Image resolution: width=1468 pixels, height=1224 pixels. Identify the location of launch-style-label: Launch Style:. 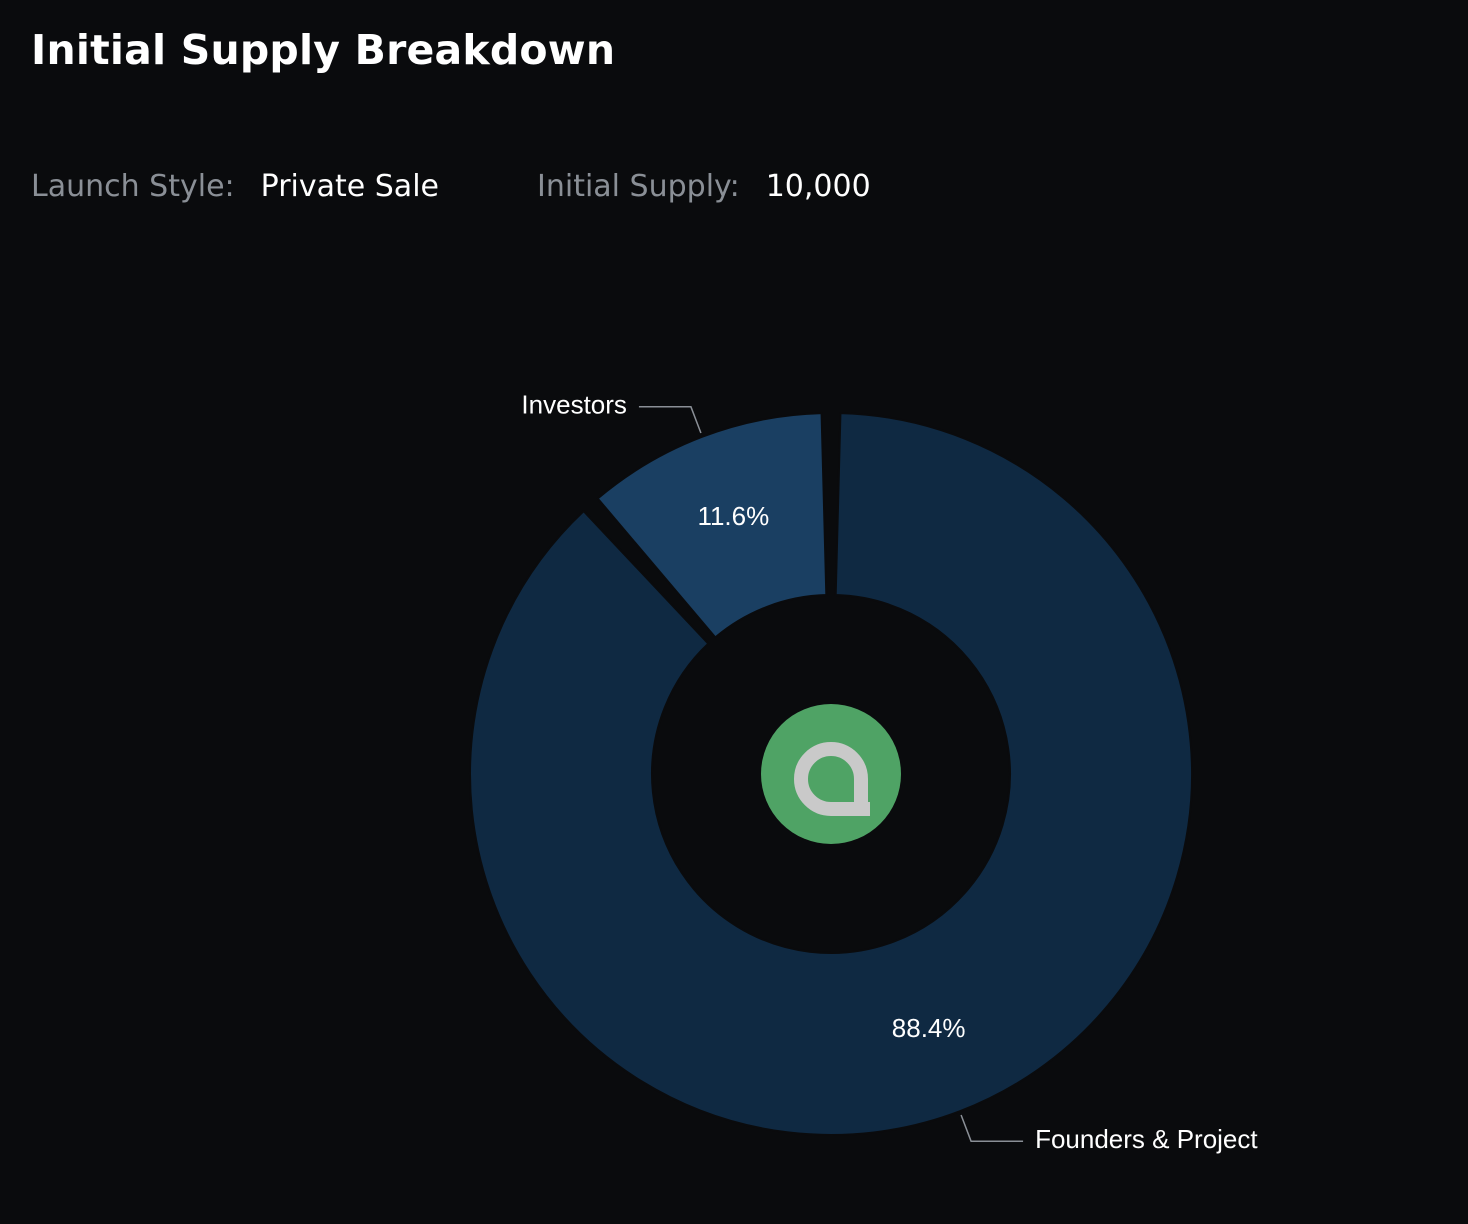
(133, 186).